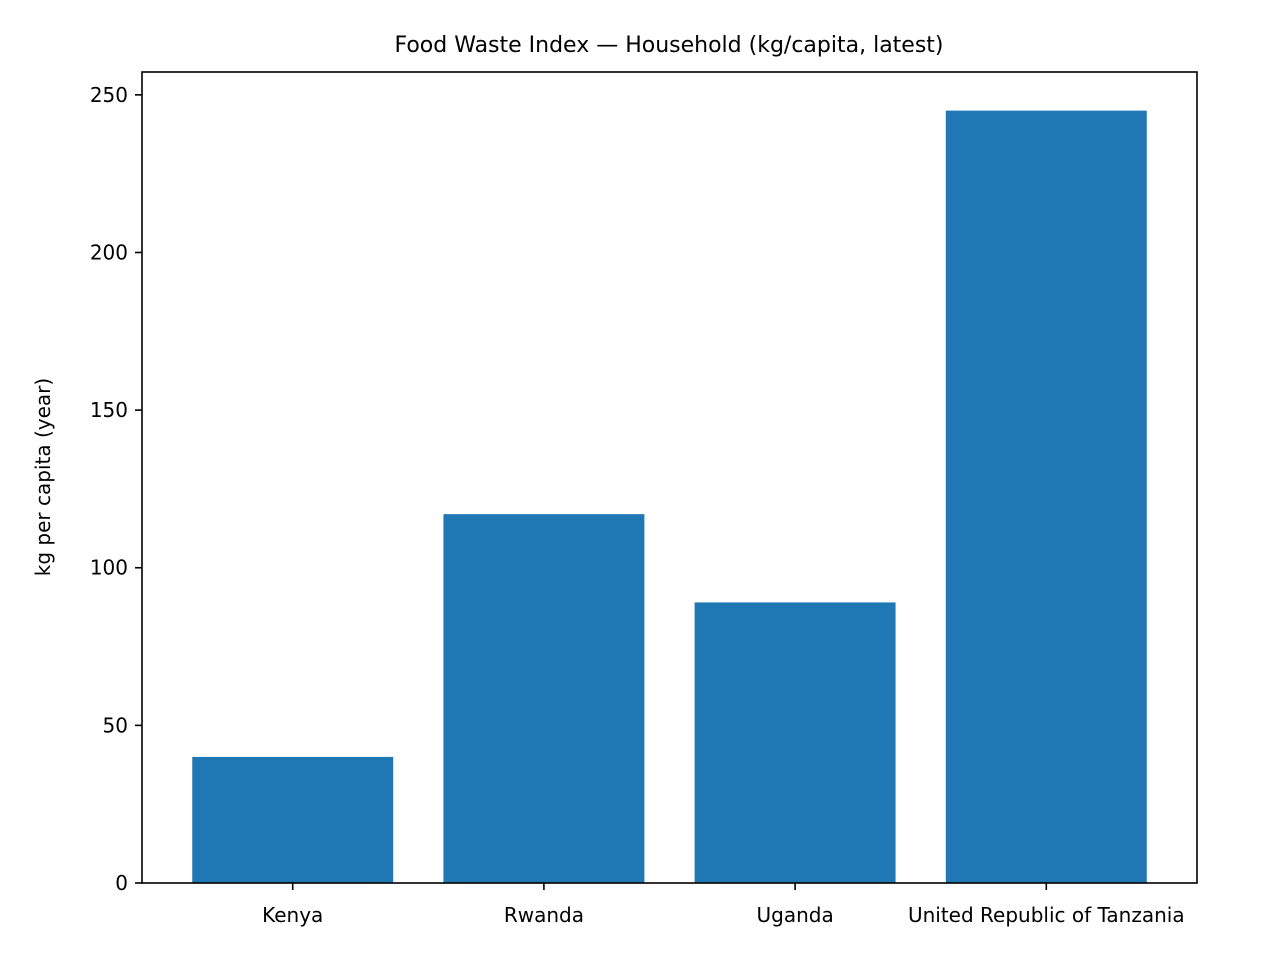 The height and width of the screenshot is (960, 1280). What do you see at coordinates (109, 95) in the screenshot?
I see `y-tick-label: 250` at bounding box center [109, 95].